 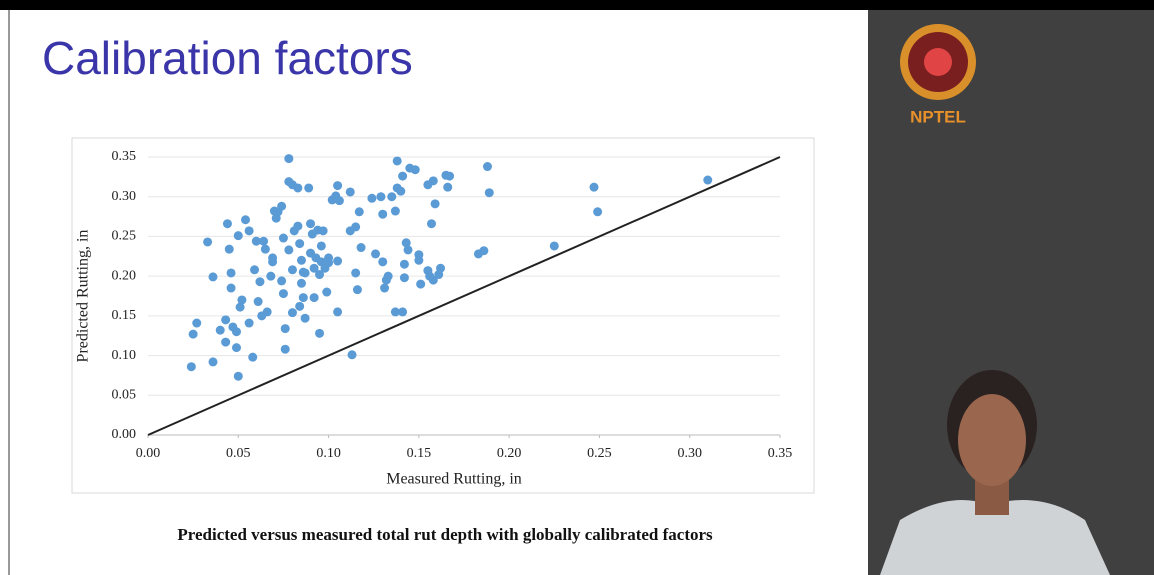 What do you see at coordinates (124, 315) in the screenshot?
I see `y-tick-label: 0.15` at bounding box center [124, 315].